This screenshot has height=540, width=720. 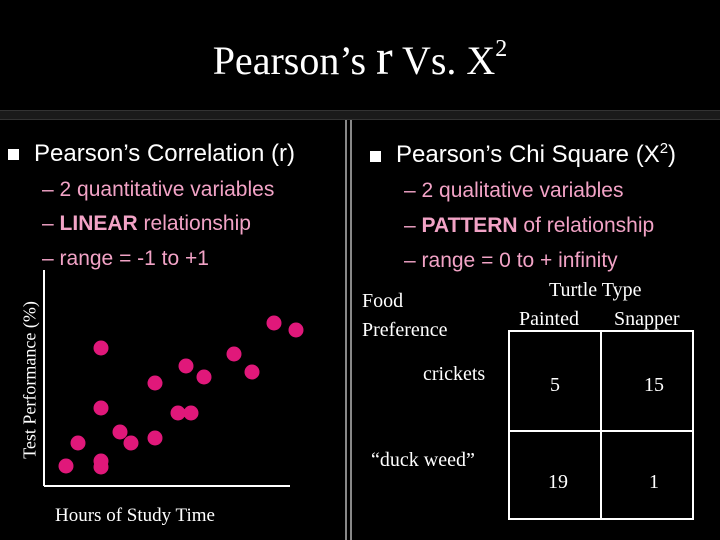 I want to click on turtle-type-label: Turtle Type, so click(x=595, y=290).